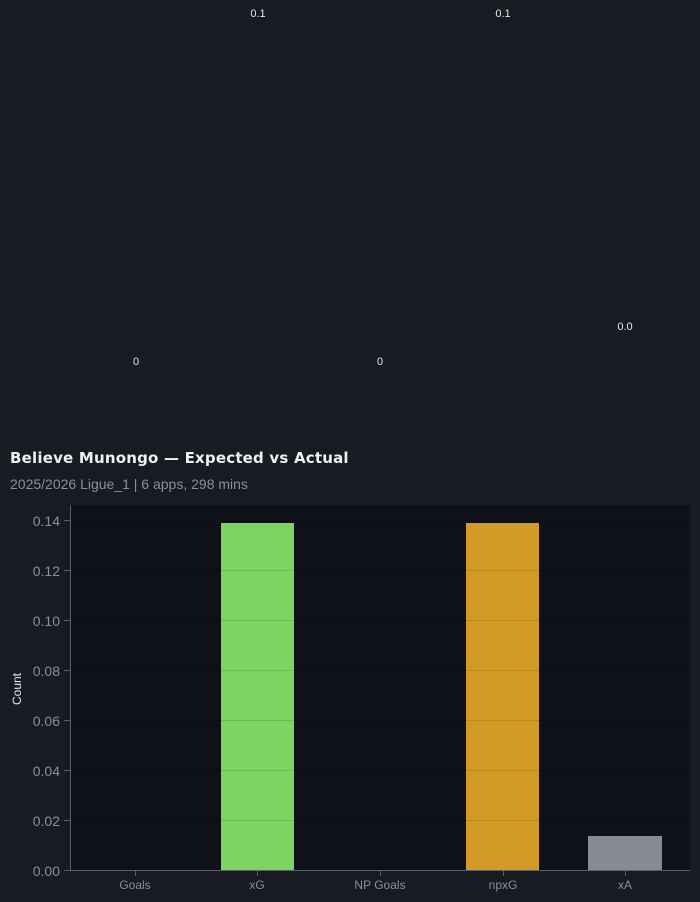 Image resolution: width=700 pixels, height=902 pixels. I want to click on value-label-xg: 0.1, so click(258, 14).